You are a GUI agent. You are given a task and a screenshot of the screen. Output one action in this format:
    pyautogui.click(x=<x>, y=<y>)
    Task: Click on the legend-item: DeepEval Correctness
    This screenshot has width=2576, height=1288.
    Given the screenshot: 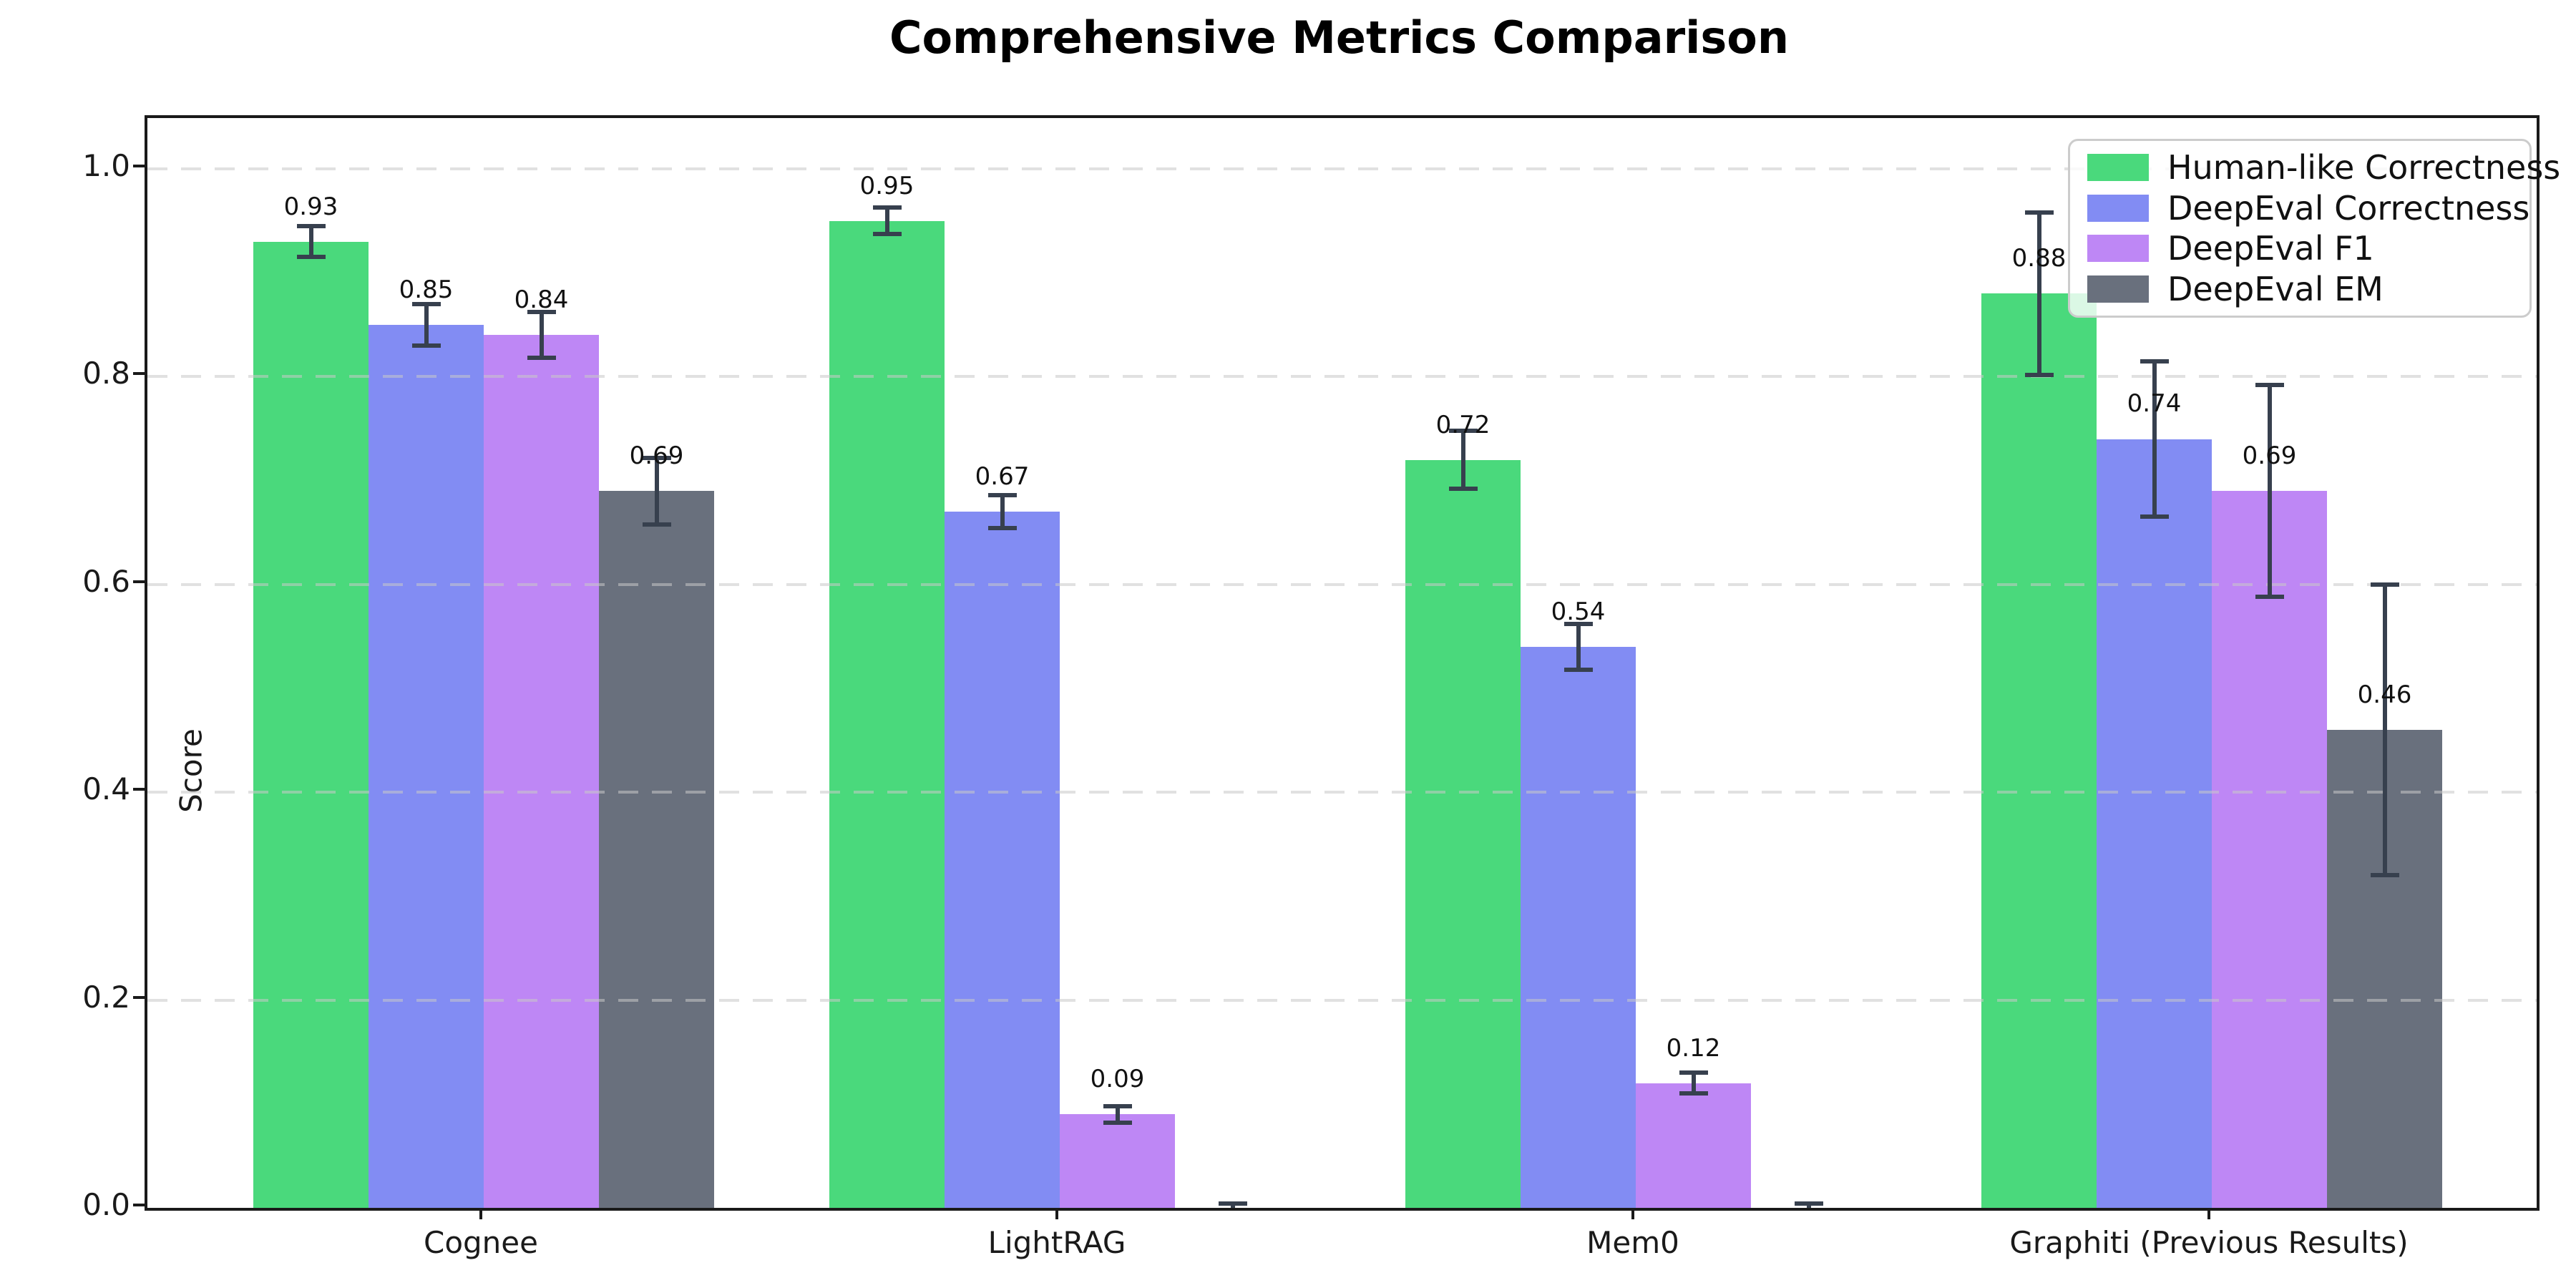 What is the action you would take?
    pyautogui.click(x=2299, y=208)
    